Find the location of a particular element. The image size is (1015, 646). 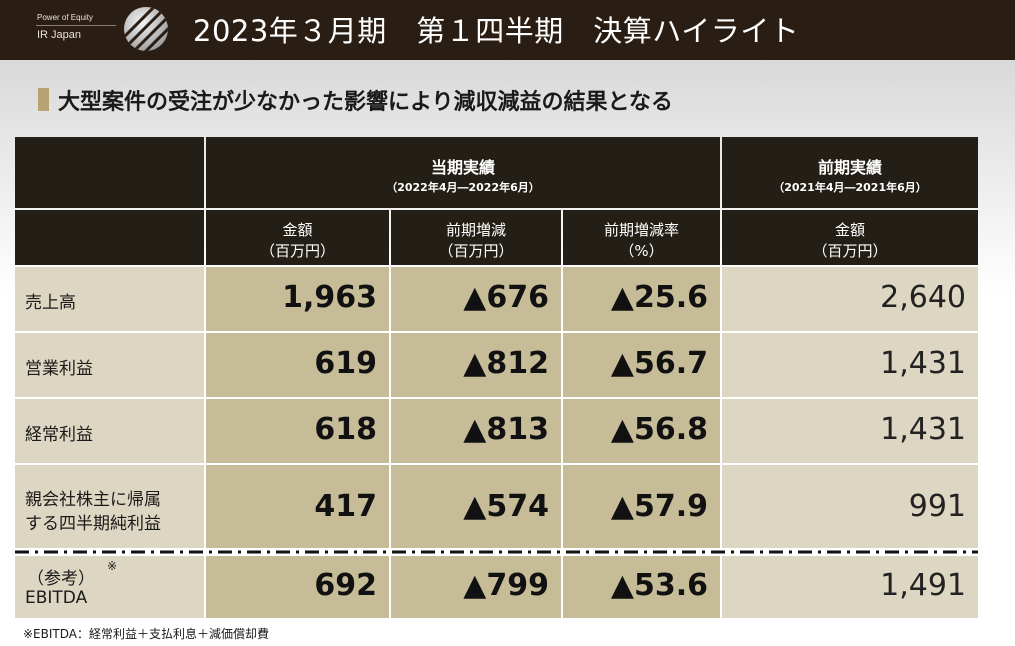

current-period-range: （2022年4月―2022年6月） is located at coordinates (463, 187).